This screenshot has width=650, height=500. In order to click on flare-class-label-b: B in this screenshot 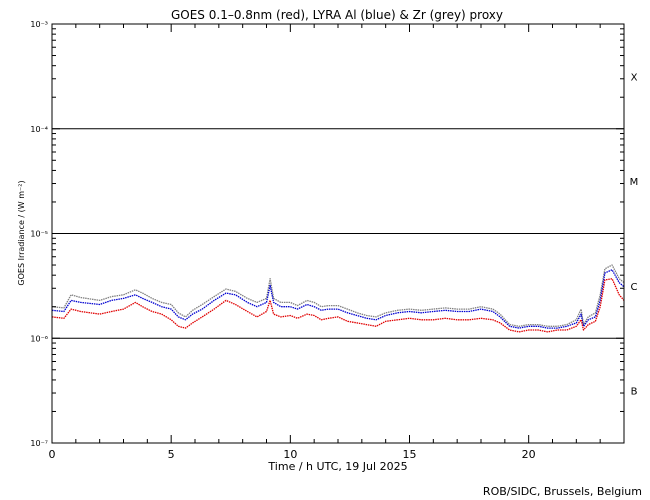, I will do `click(634, 392)`.